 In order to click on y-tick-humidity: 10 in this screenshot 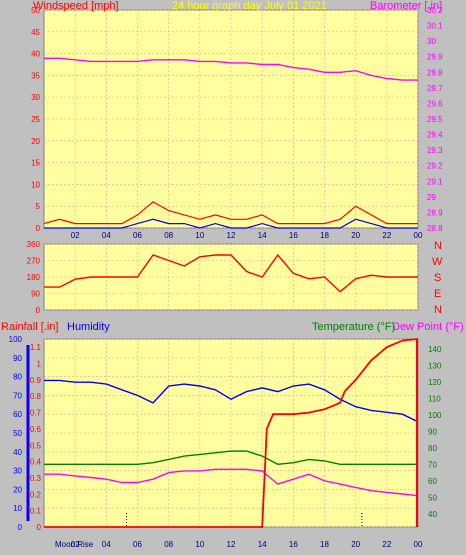, I will do `click(17, 508)`.